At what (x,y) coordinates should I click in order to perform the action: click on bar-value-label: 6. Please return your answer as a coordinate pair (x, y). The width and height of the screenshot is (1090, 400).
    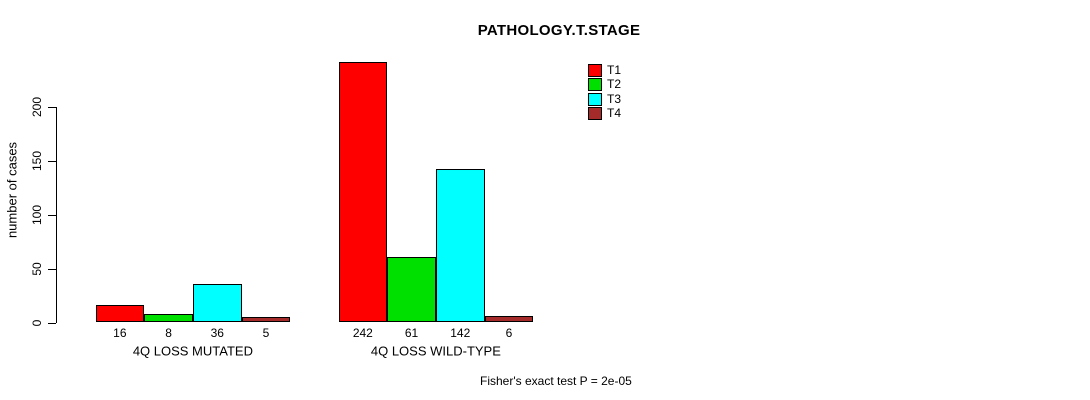
    Looking at the image, I should click on (509, 333).